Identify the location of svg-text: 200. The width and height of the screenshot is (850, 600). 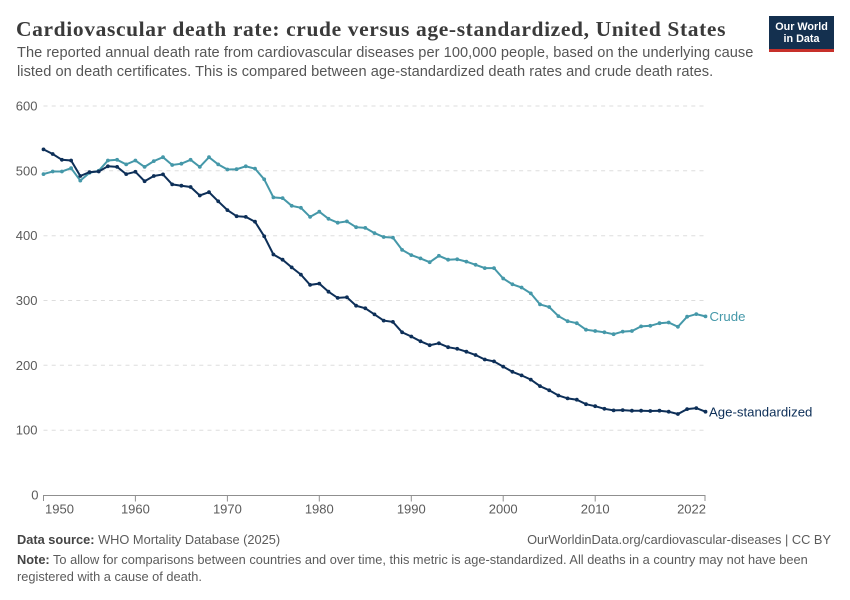
(27, 365).